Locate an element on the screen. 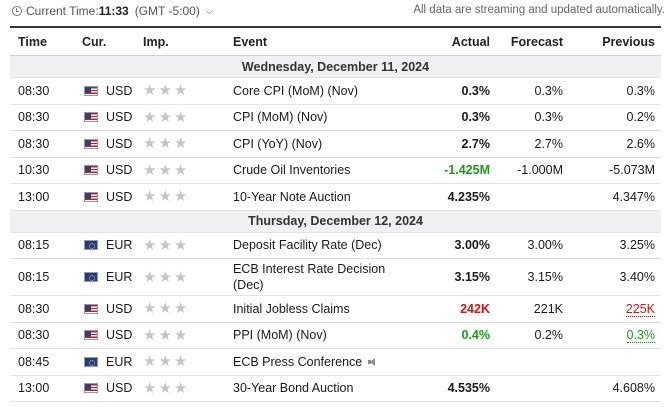 The image size is (671, 407). event-previous-cell is located at coordinates (615, 362).